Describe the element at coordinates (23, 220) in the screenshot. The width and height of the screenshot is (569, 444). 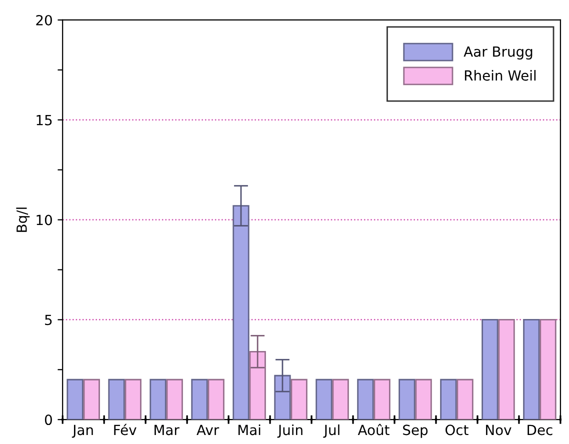
I see `y-axis-title: Bq/l` at that location.